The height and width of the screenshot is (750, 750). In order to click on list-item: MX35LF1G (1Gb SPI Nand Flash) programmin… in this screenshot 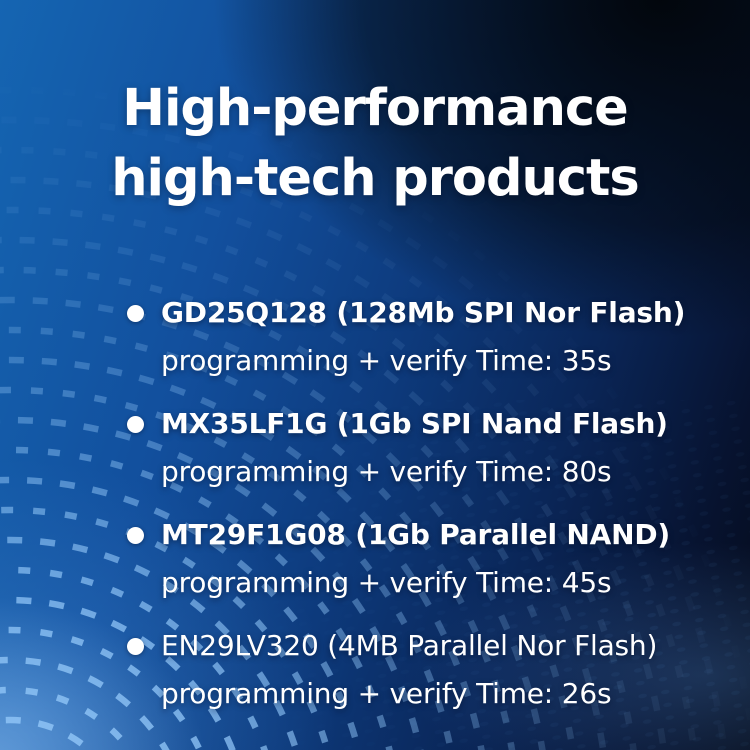, I will do `click(406, 448)`.